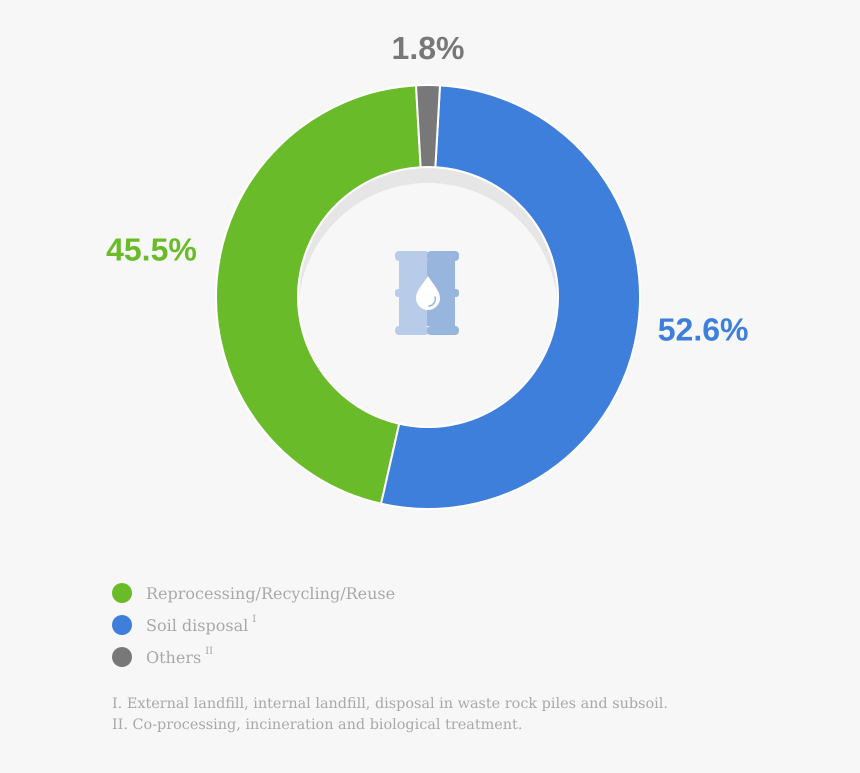 Image resolution: width=860 pixels, height=773 pixels. I want to click on data-label: 45.5%, so click(151, 250).